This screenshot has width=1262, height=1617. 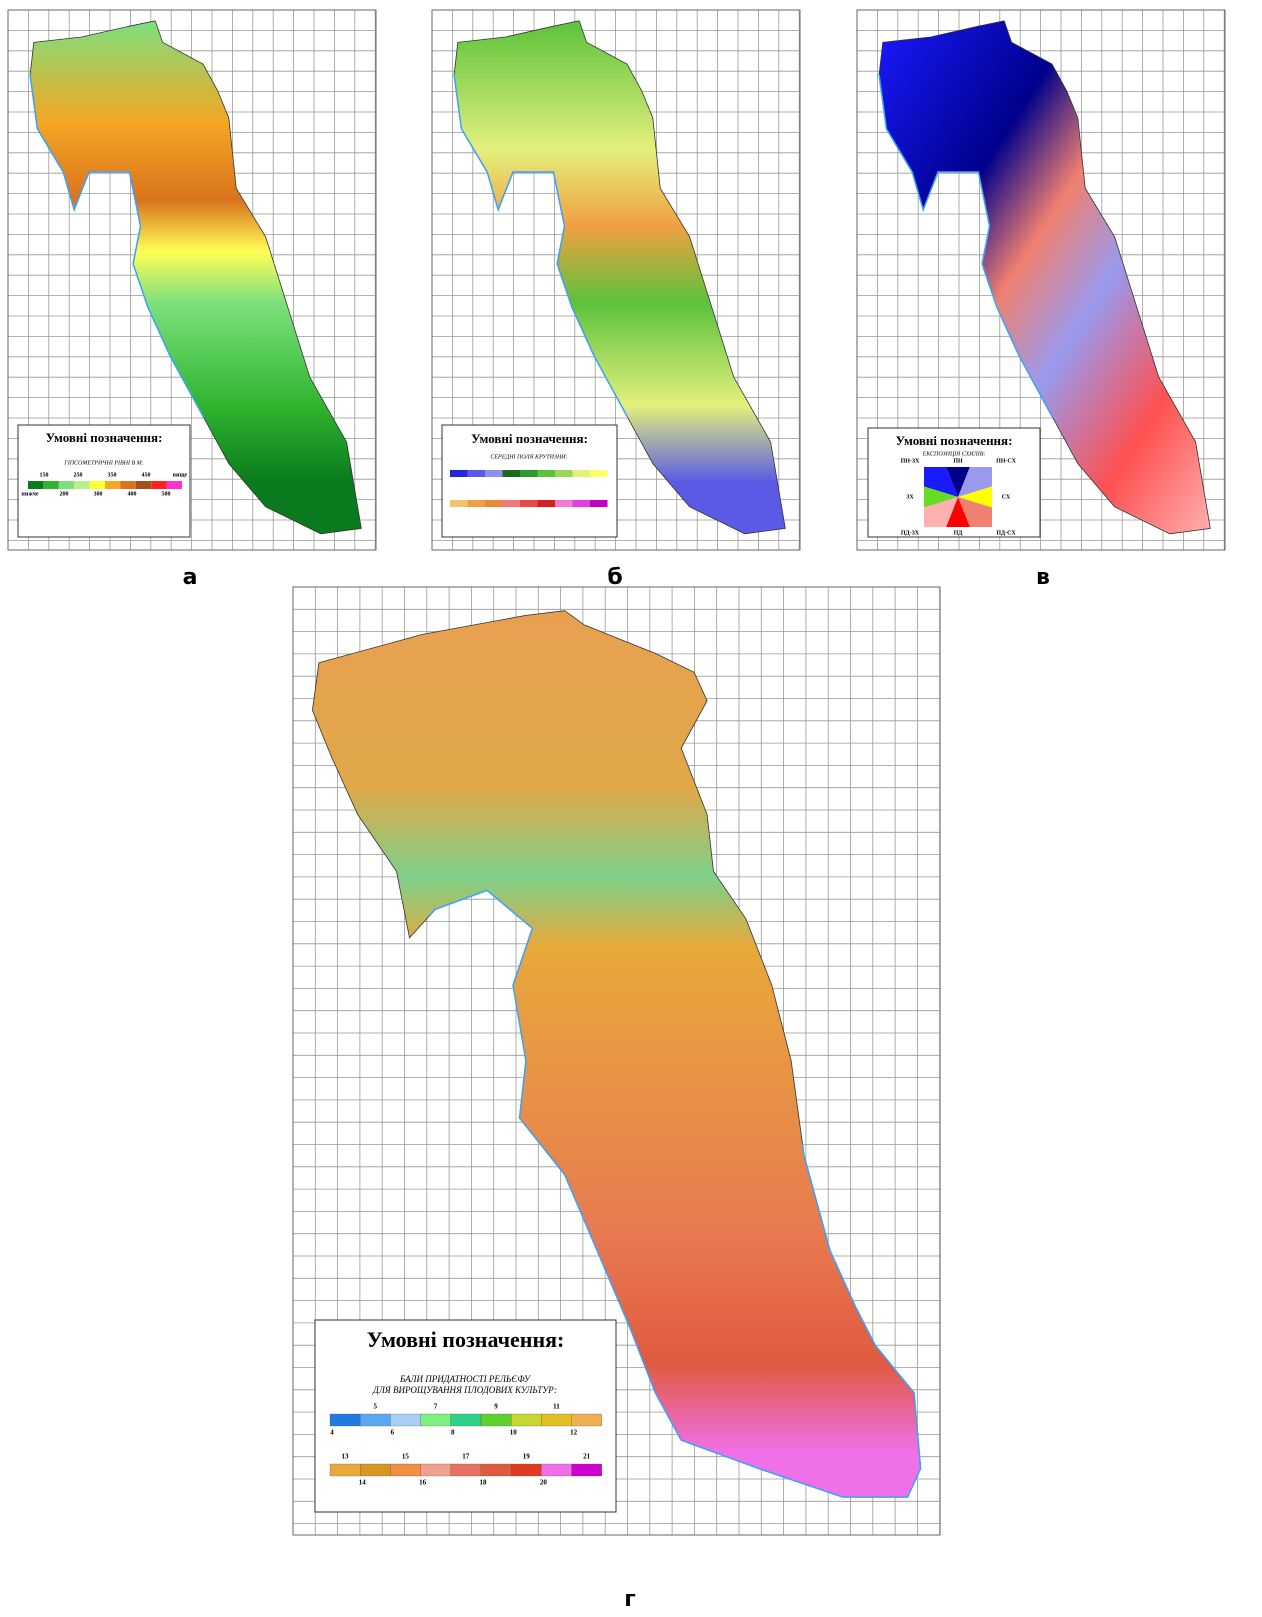 What do you see at coordinates (465, 1379) in the screenshot?
I see `legend-subtitle: БАЛИ ПРИДАТНОСТІ РЕЛЬЄФУ` at bounding box center [465, 1379].